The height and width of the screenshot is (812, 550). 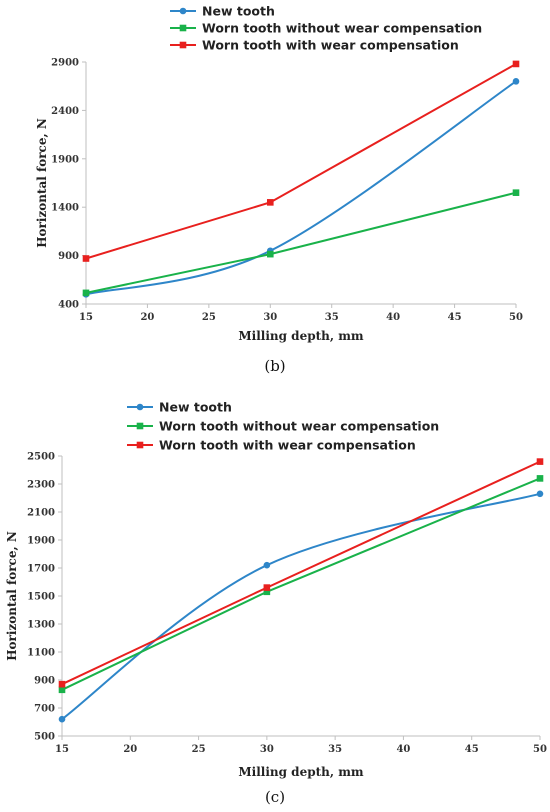 What do you see at coordinates (275, 797) in the screenshot?
I see `figure-caption: (c)` at bounding box center [275, 797].